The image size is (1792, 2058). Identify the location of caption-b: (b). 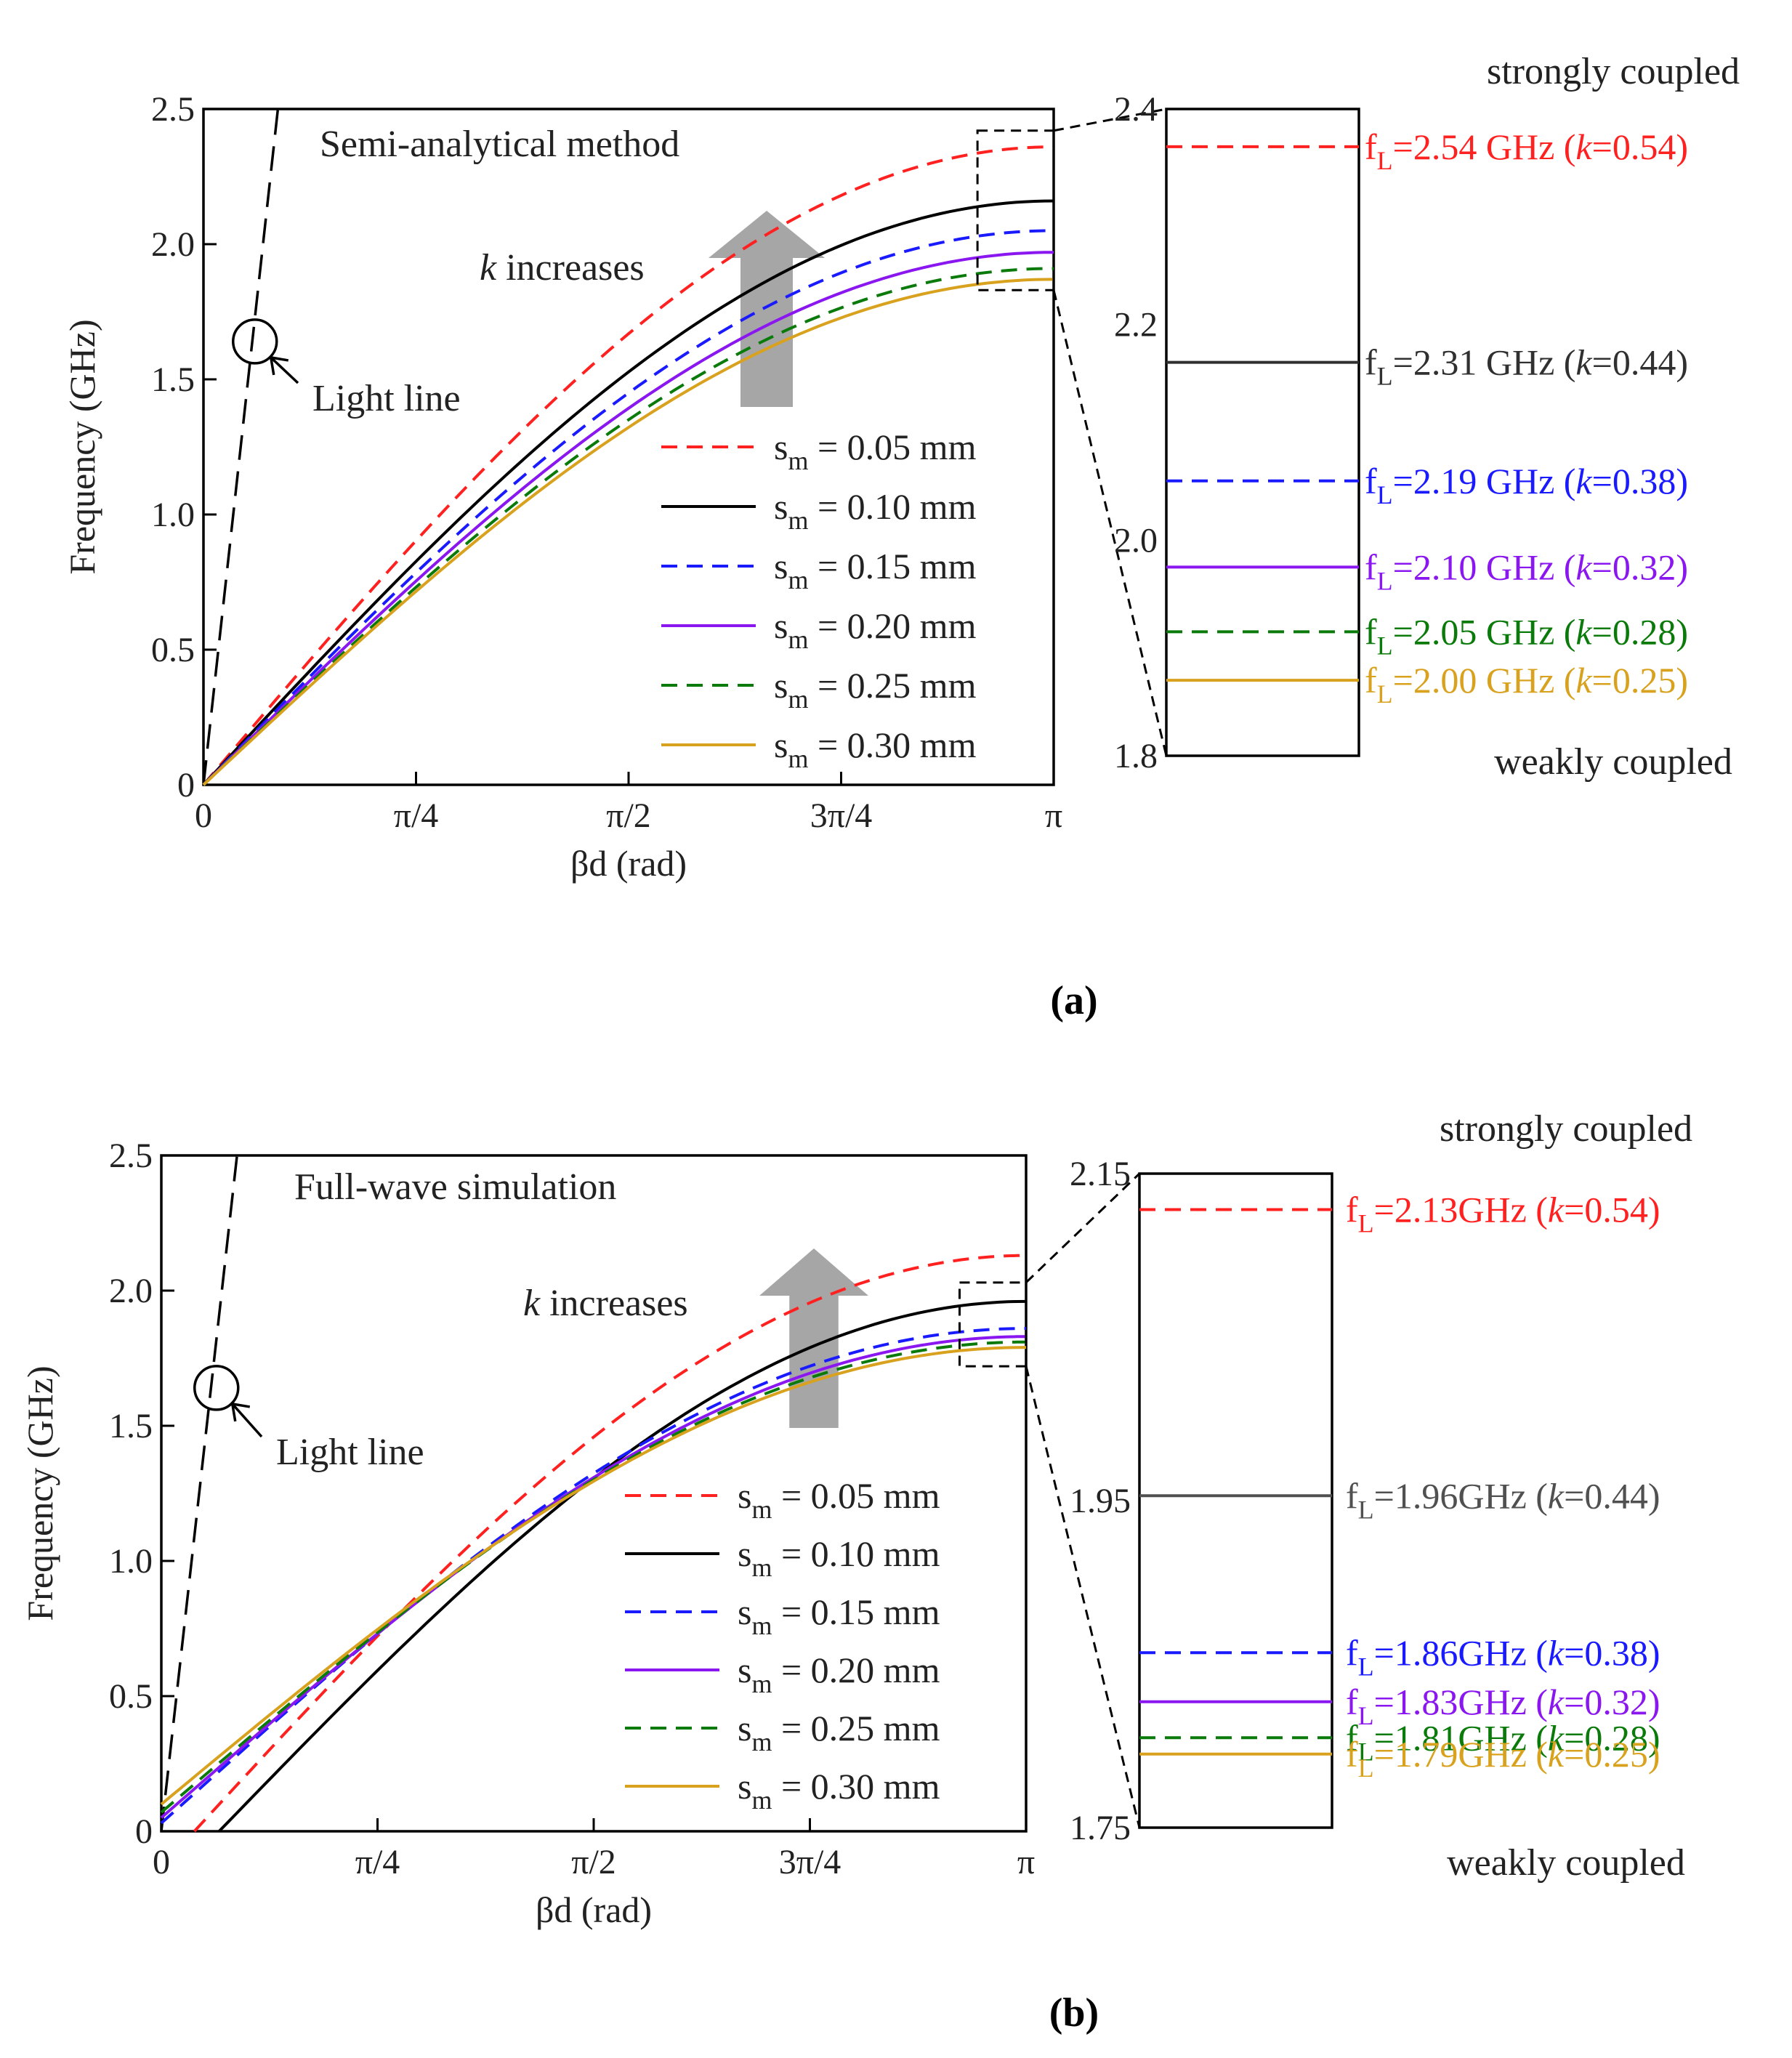
(1074, 2012).